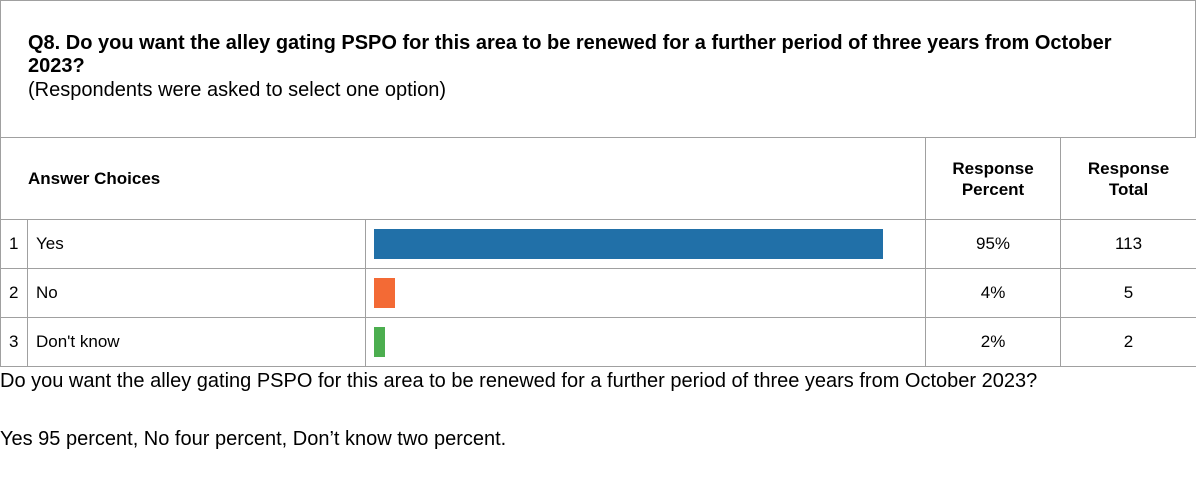  What do you see at coordinates (196, 342) in the screenshot?
I see `answer-choice: Don't know` at bounding box center [196, 342].